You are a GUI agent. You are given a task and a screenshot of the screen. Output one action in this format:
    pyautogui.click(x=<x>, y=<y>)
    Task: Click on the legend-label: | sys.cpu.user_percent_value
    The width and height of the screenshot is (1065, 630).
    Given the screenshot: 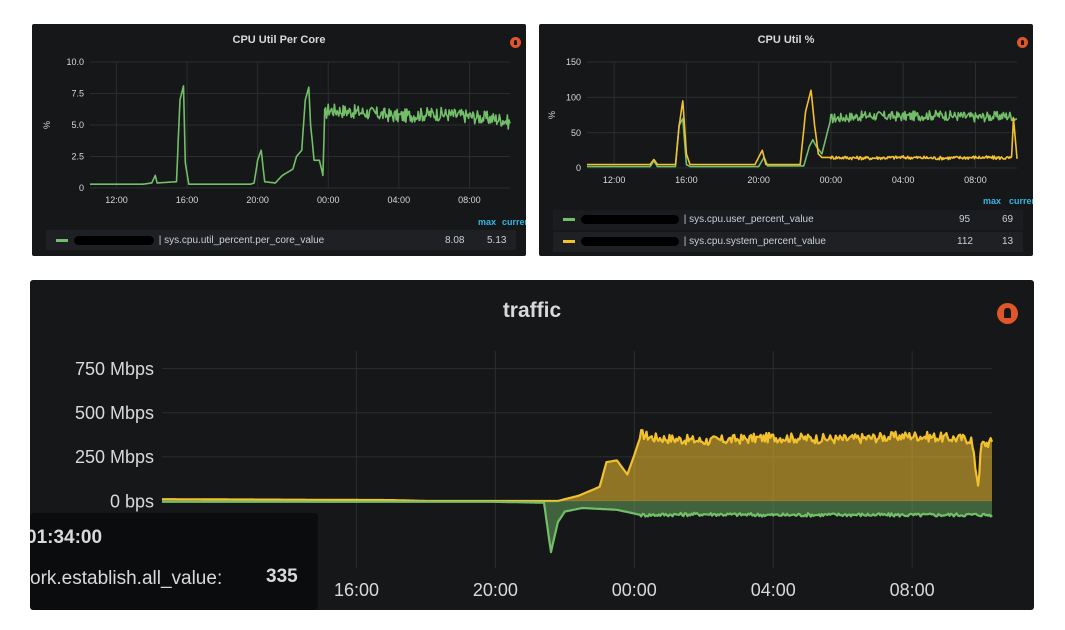 What is the action you would take?
    pyautogui.click(x=747, y=219)
    